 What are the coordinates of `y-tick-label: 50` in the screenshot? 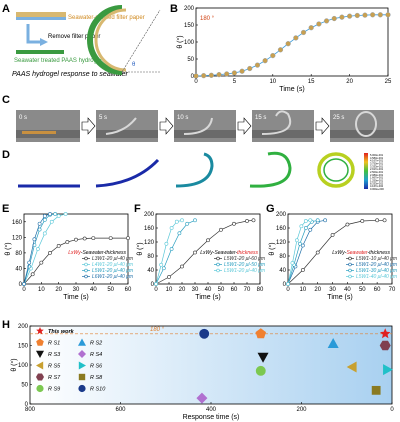 It's located at (190, 60).